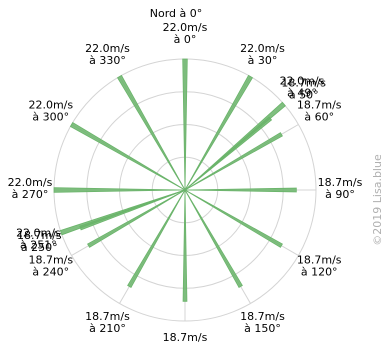  Describe the element at coordinates (185, 337) in the screenshot. I see `bar-label: 18.7m/sà 180°` at that location.